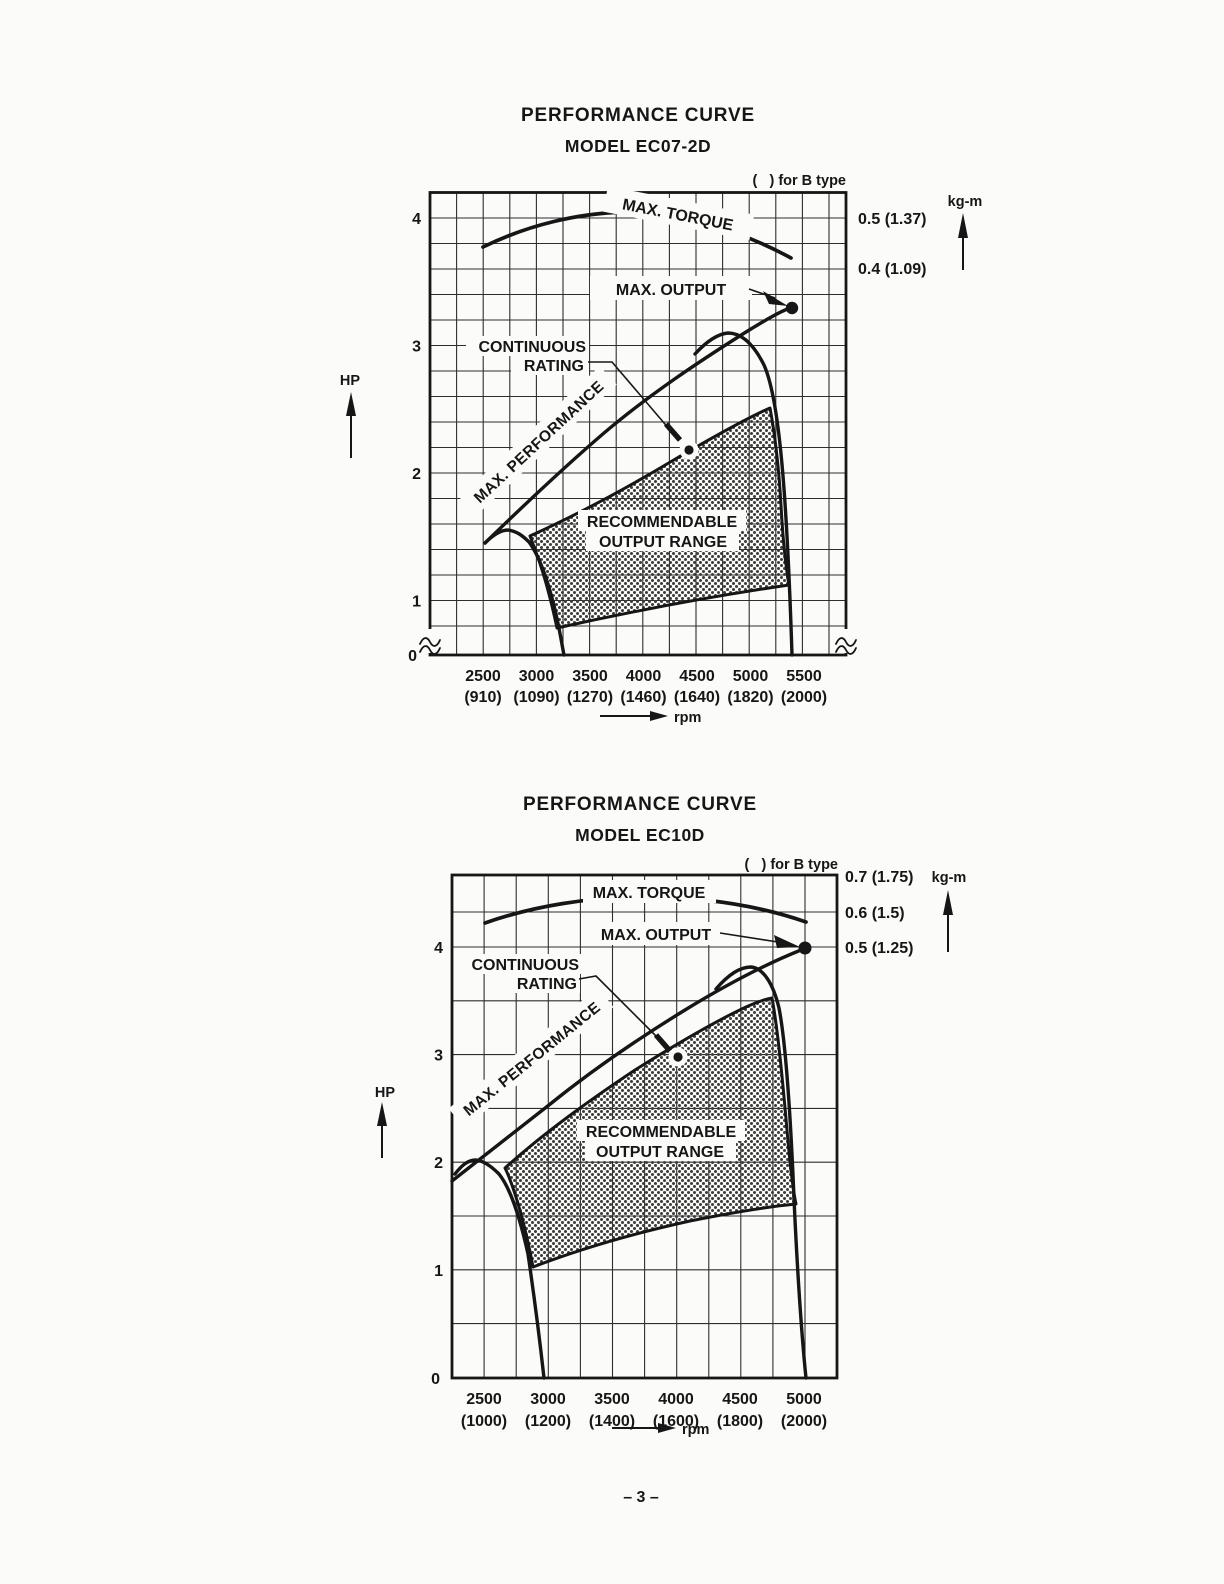 This screenshot has height=1584, width=1224. I want to click on chart2-max-torque-label: MAX. TORQUE, so click(649, 893).